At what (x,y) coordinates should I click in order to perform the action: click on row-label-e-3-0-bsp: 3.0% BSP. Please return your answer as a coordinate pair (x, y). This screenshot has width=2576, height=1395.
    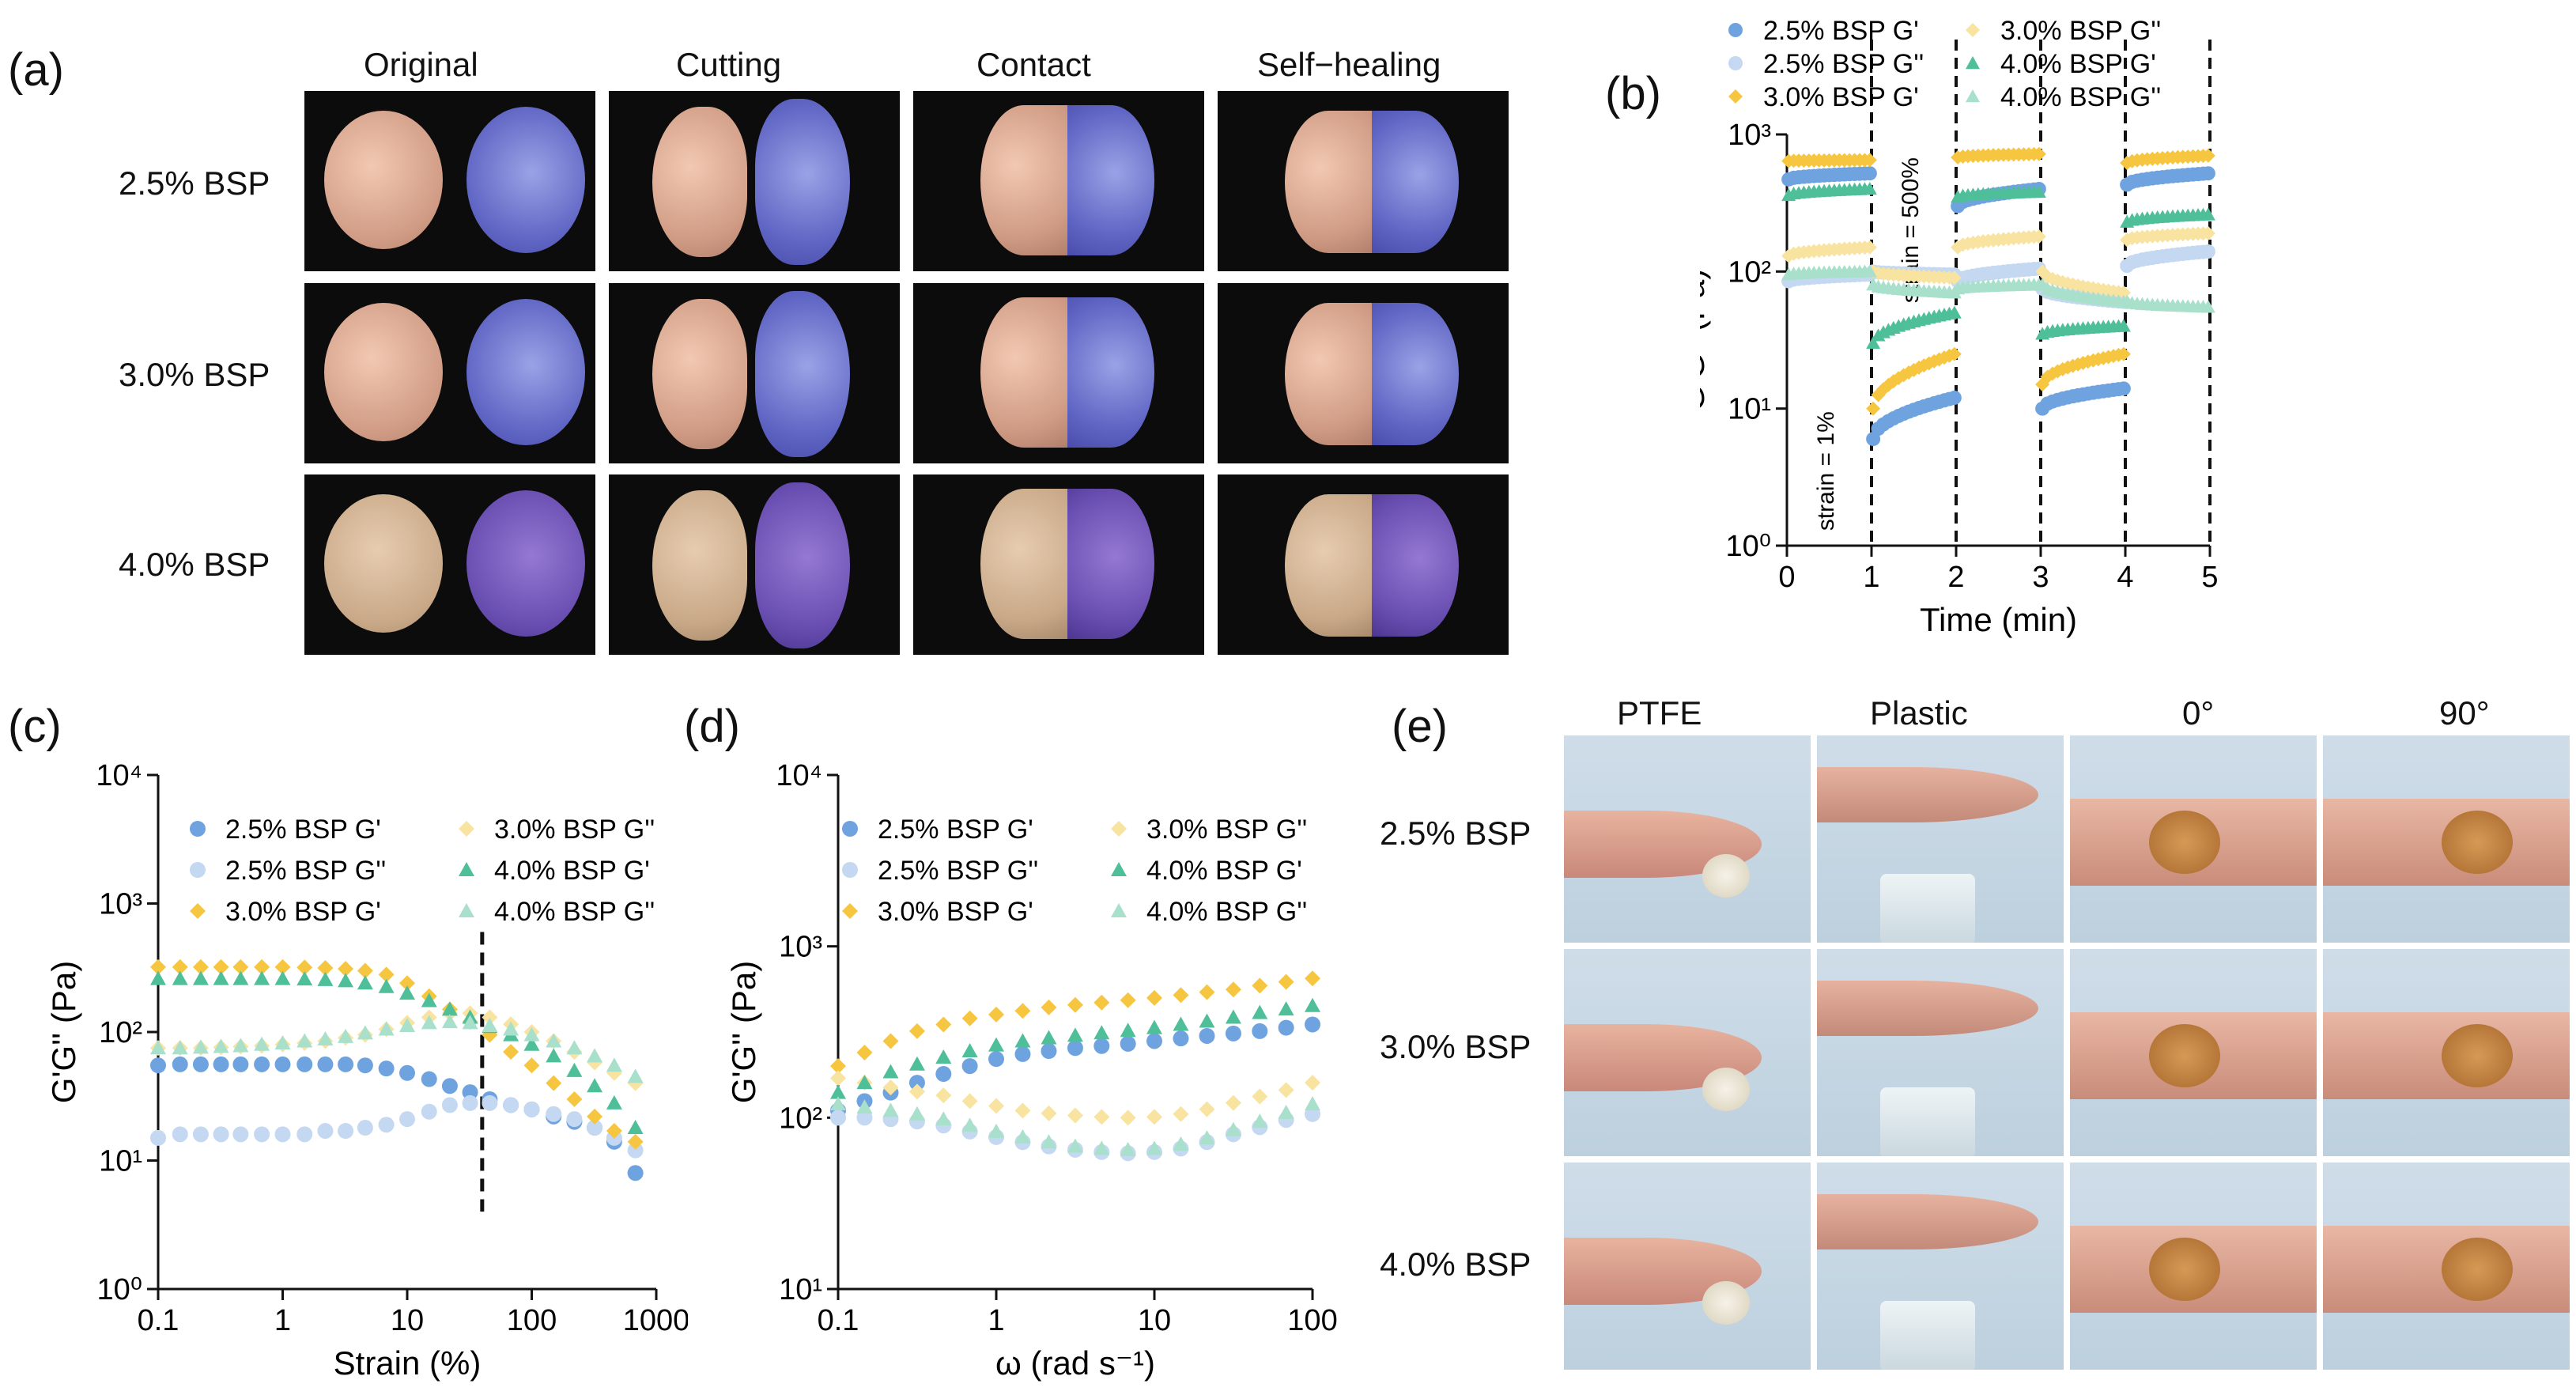
    Looking at the image, I should click on (1456, 1046).